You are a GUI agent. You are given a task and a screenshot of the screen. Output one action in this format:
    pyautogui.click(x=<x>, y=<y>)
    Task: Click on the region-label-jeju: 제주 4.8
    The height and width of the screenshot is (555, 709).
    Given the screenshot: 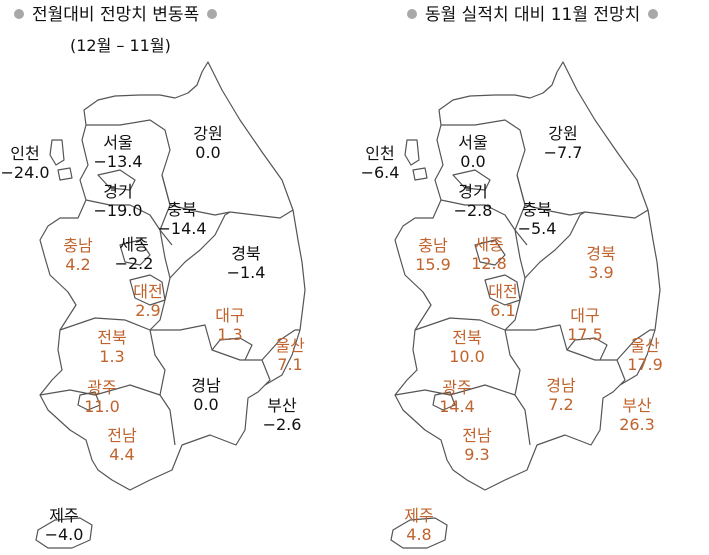 What is the action you would take?
    pyautogui.click(x=419, y=525)
    